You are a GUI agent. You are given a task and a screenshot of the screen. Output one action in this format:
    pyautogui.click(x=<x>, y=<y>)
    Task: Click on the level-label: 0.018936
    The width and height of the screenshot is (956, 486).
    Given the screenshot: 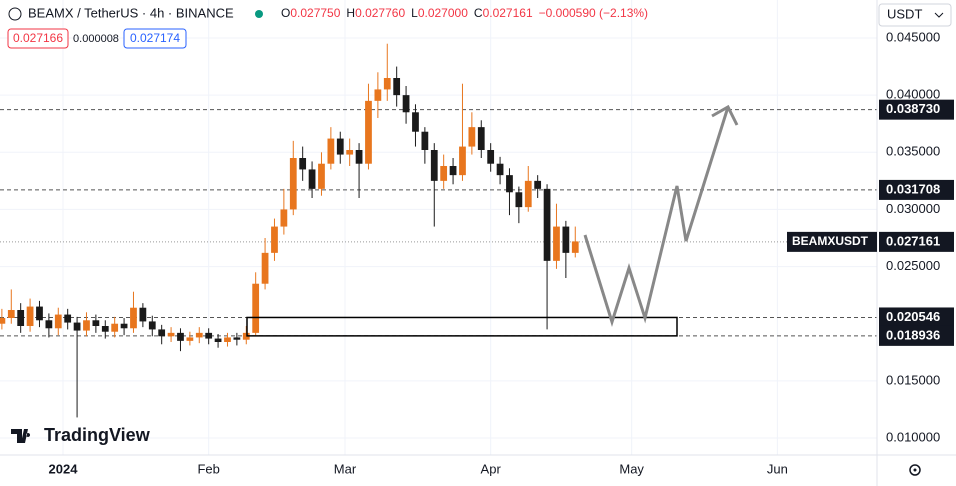 What is the action you would take?
    pyautogui.click(x=913, y=334)
    